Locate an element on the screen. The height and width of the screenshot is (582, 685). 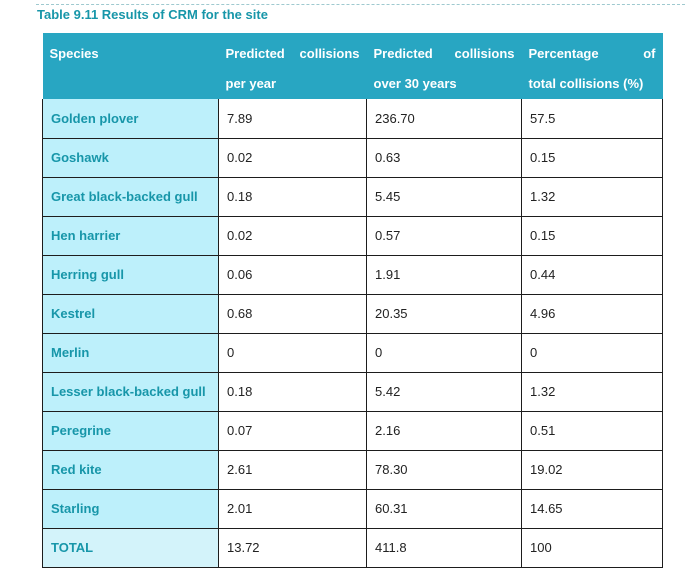
table-row: Peregrine 0.07 2.16 0.51 is located at coordinates (352, 430).